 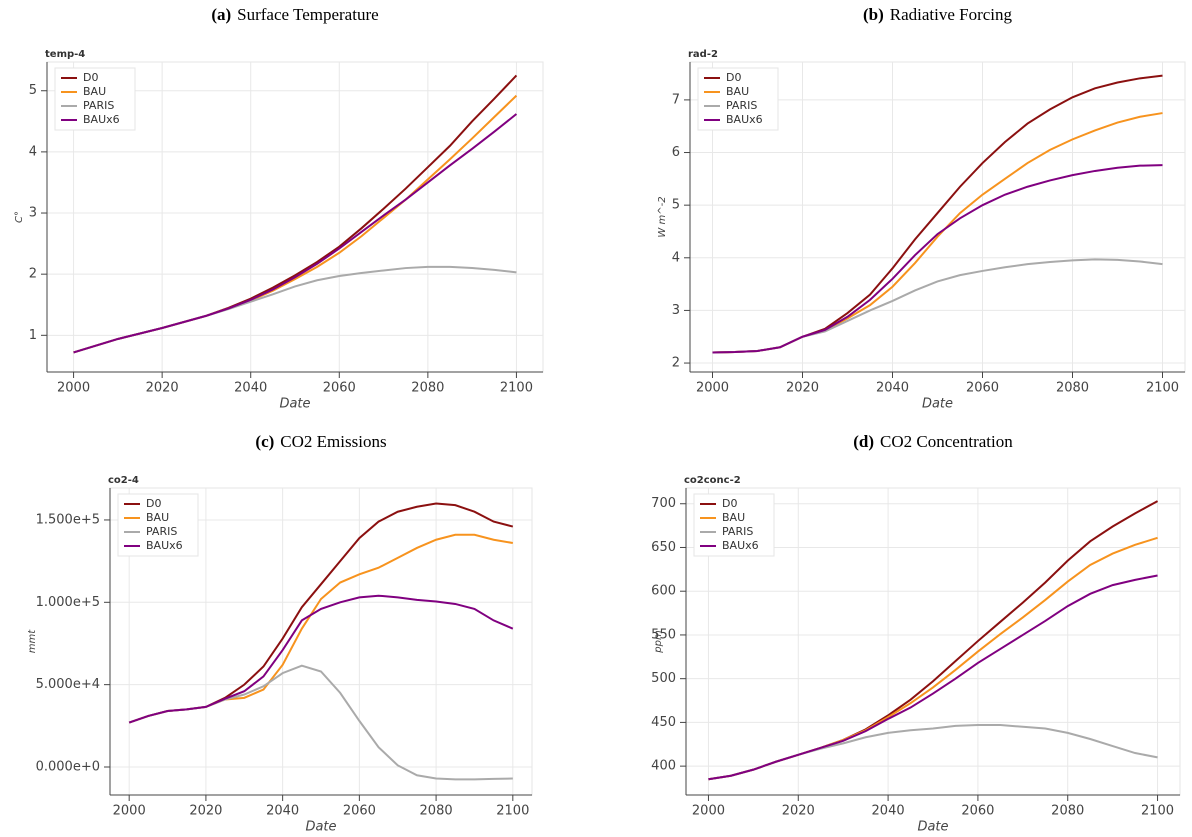 What do you see at coordinates (65, 54) in the screenshot?
I see `chart-title: temp-4` at bounding box center [65, 54].